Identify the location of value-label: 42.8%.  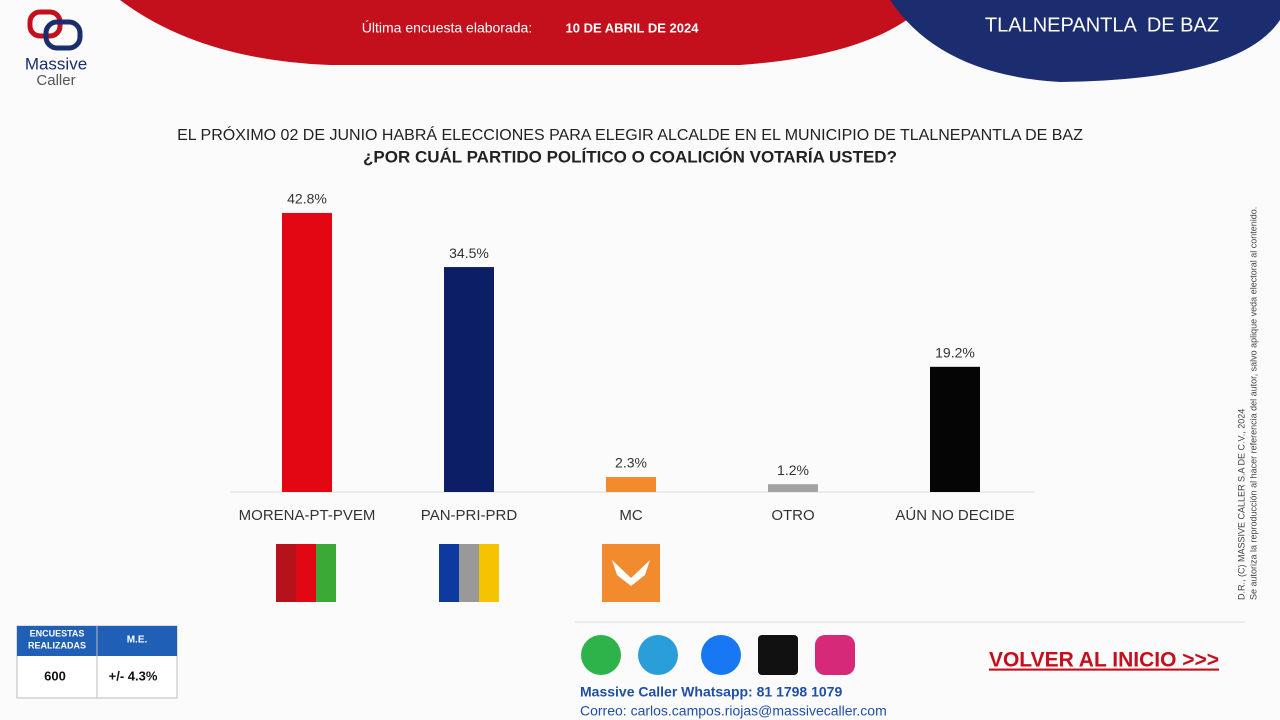
(307, 199).